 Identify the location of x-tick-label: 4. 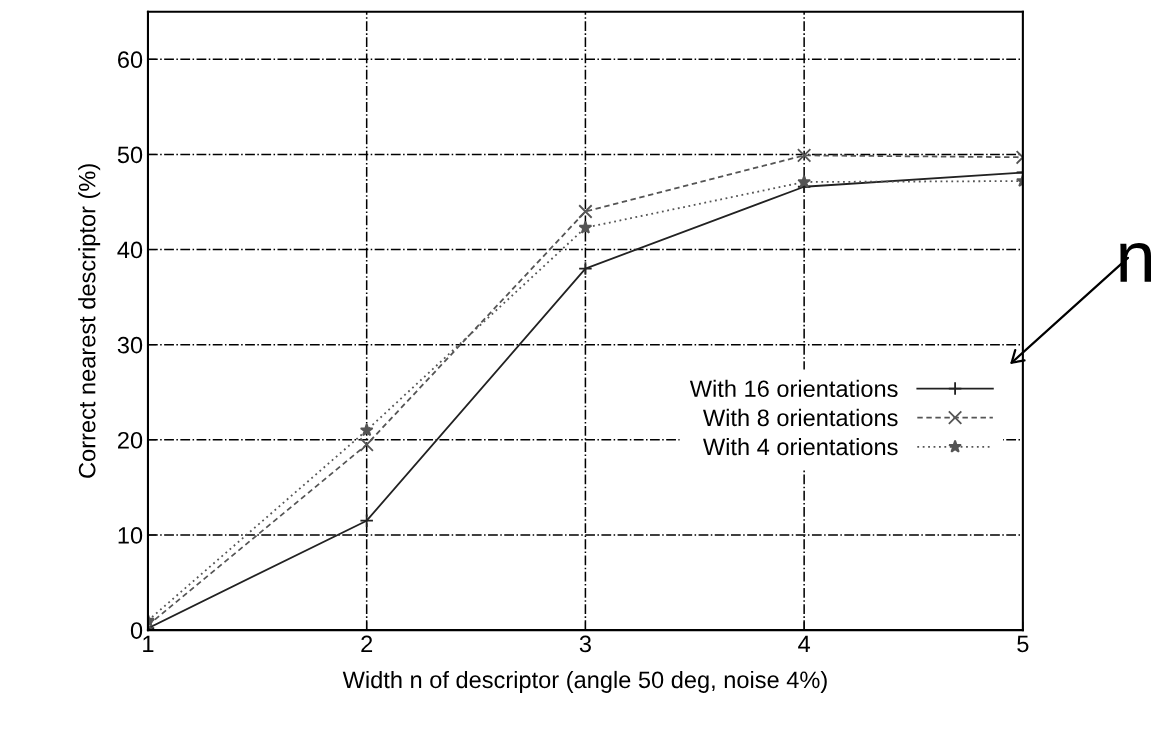
(804, 644).